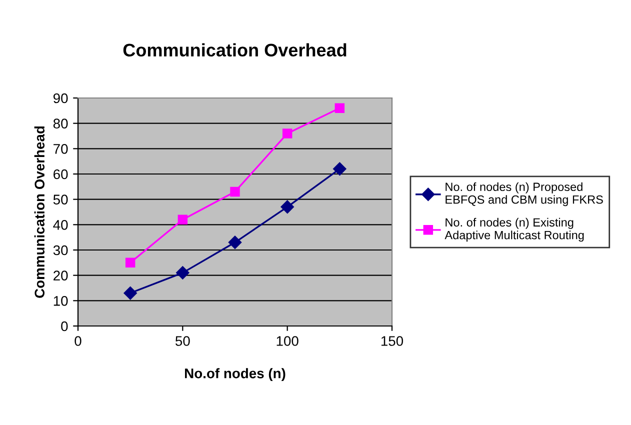 The image size is (631, 425). Describe the element at coordinates (61, 301) in the screenshot. I see `y-tick-label: 10` at that location.